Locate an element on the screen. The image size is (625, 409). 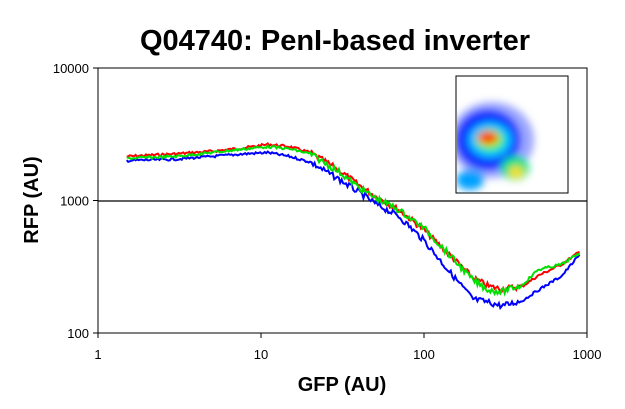
chart-title: Q04740: PenI-based inverter is located at coordinates (335, 41).